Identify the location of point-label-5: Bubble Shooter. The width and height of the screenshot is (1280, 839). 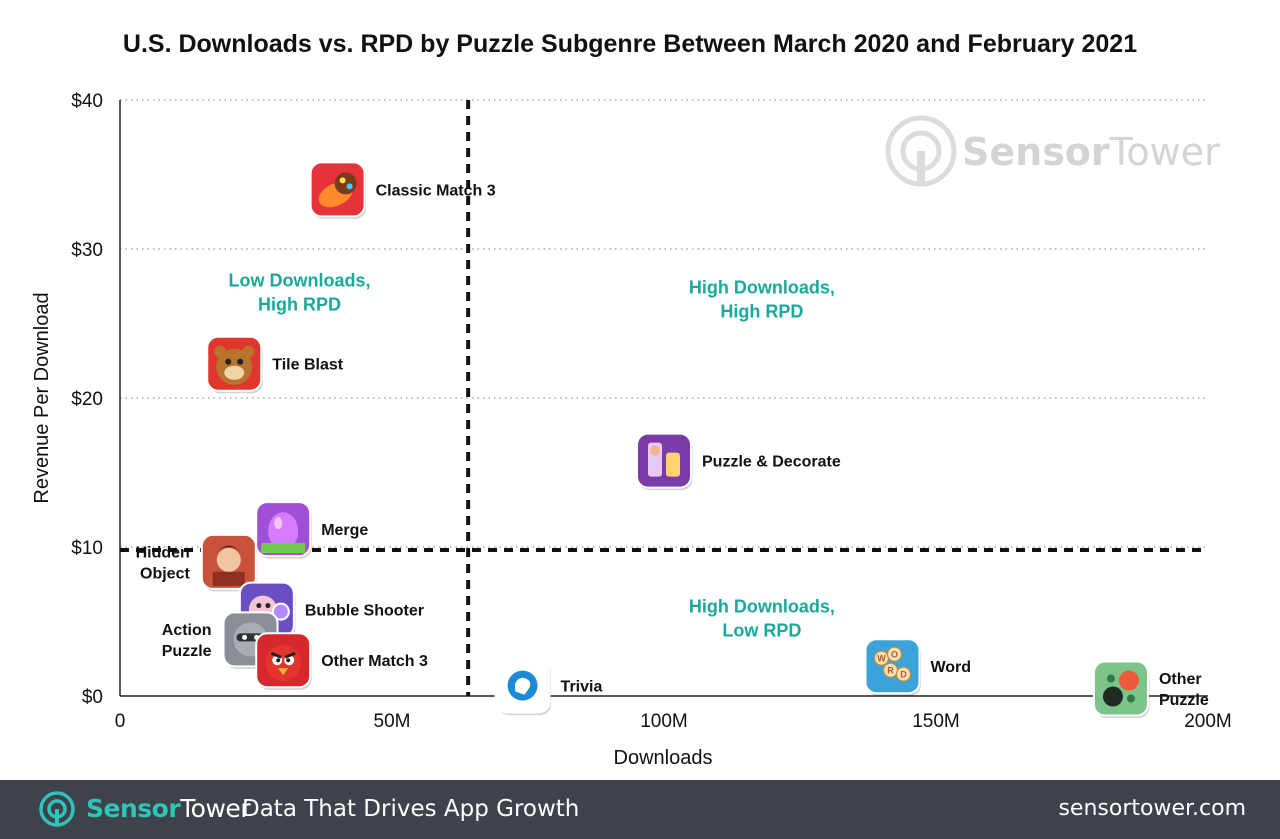
(364, 611).